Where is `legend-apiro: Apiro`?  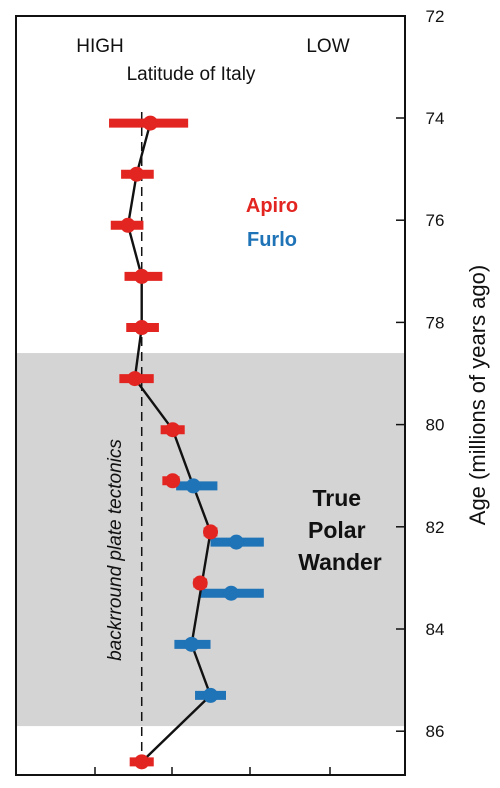
legend-apiro: Apiro is located at coordinates (272, 206).